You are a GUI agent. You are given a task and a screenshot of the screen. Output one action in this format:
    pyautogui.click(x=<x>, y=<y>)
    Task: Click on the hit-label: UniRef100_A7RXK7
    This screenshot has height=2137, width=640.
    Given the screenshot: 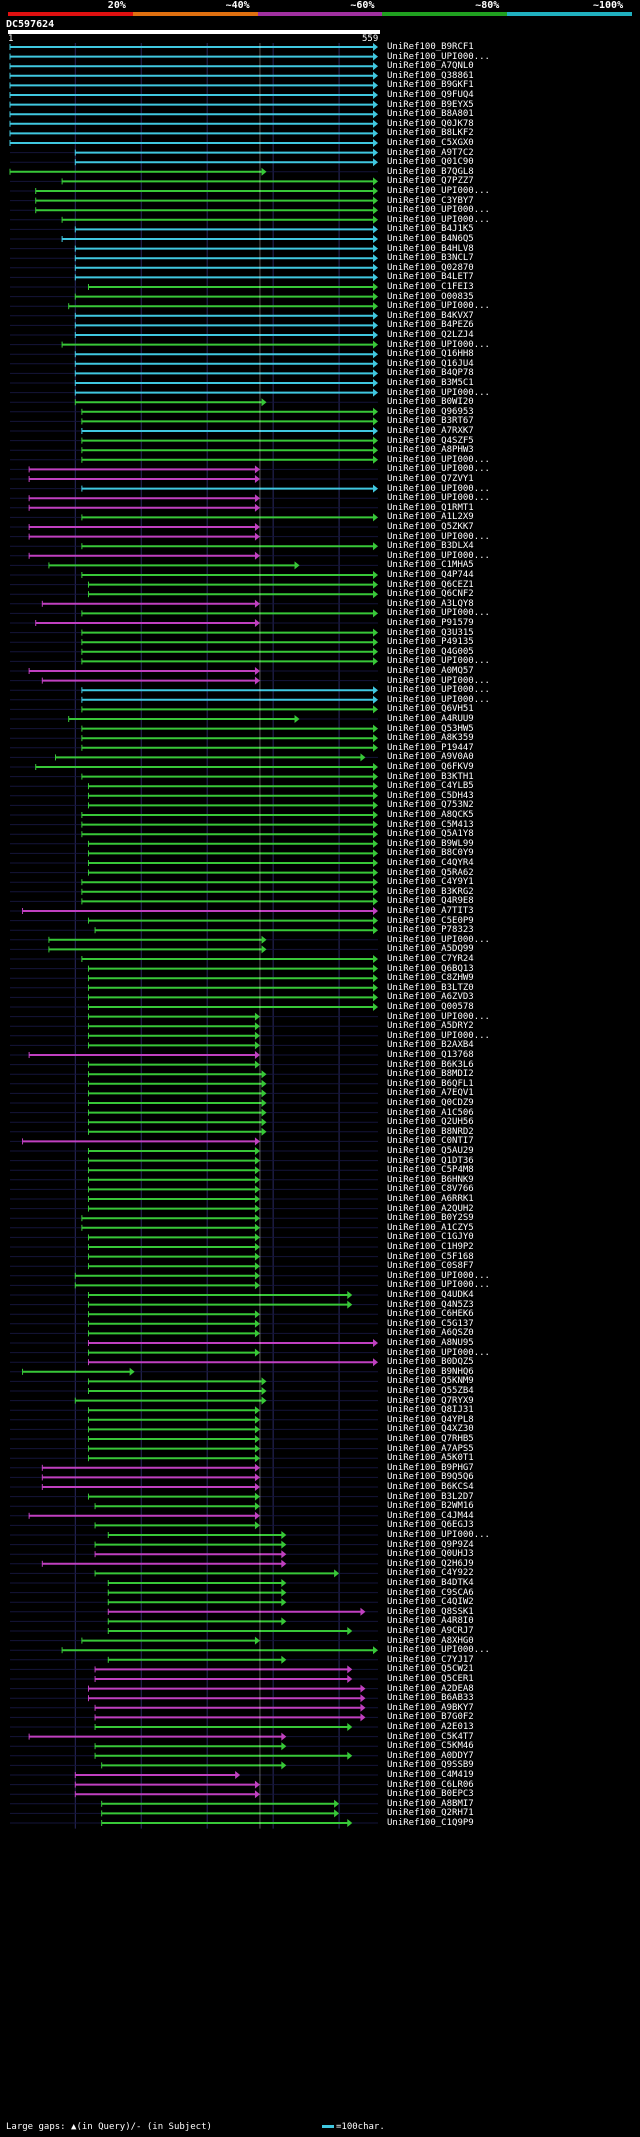 What is the action you would take?
    pyautogui.click(x=430, y=431)
    